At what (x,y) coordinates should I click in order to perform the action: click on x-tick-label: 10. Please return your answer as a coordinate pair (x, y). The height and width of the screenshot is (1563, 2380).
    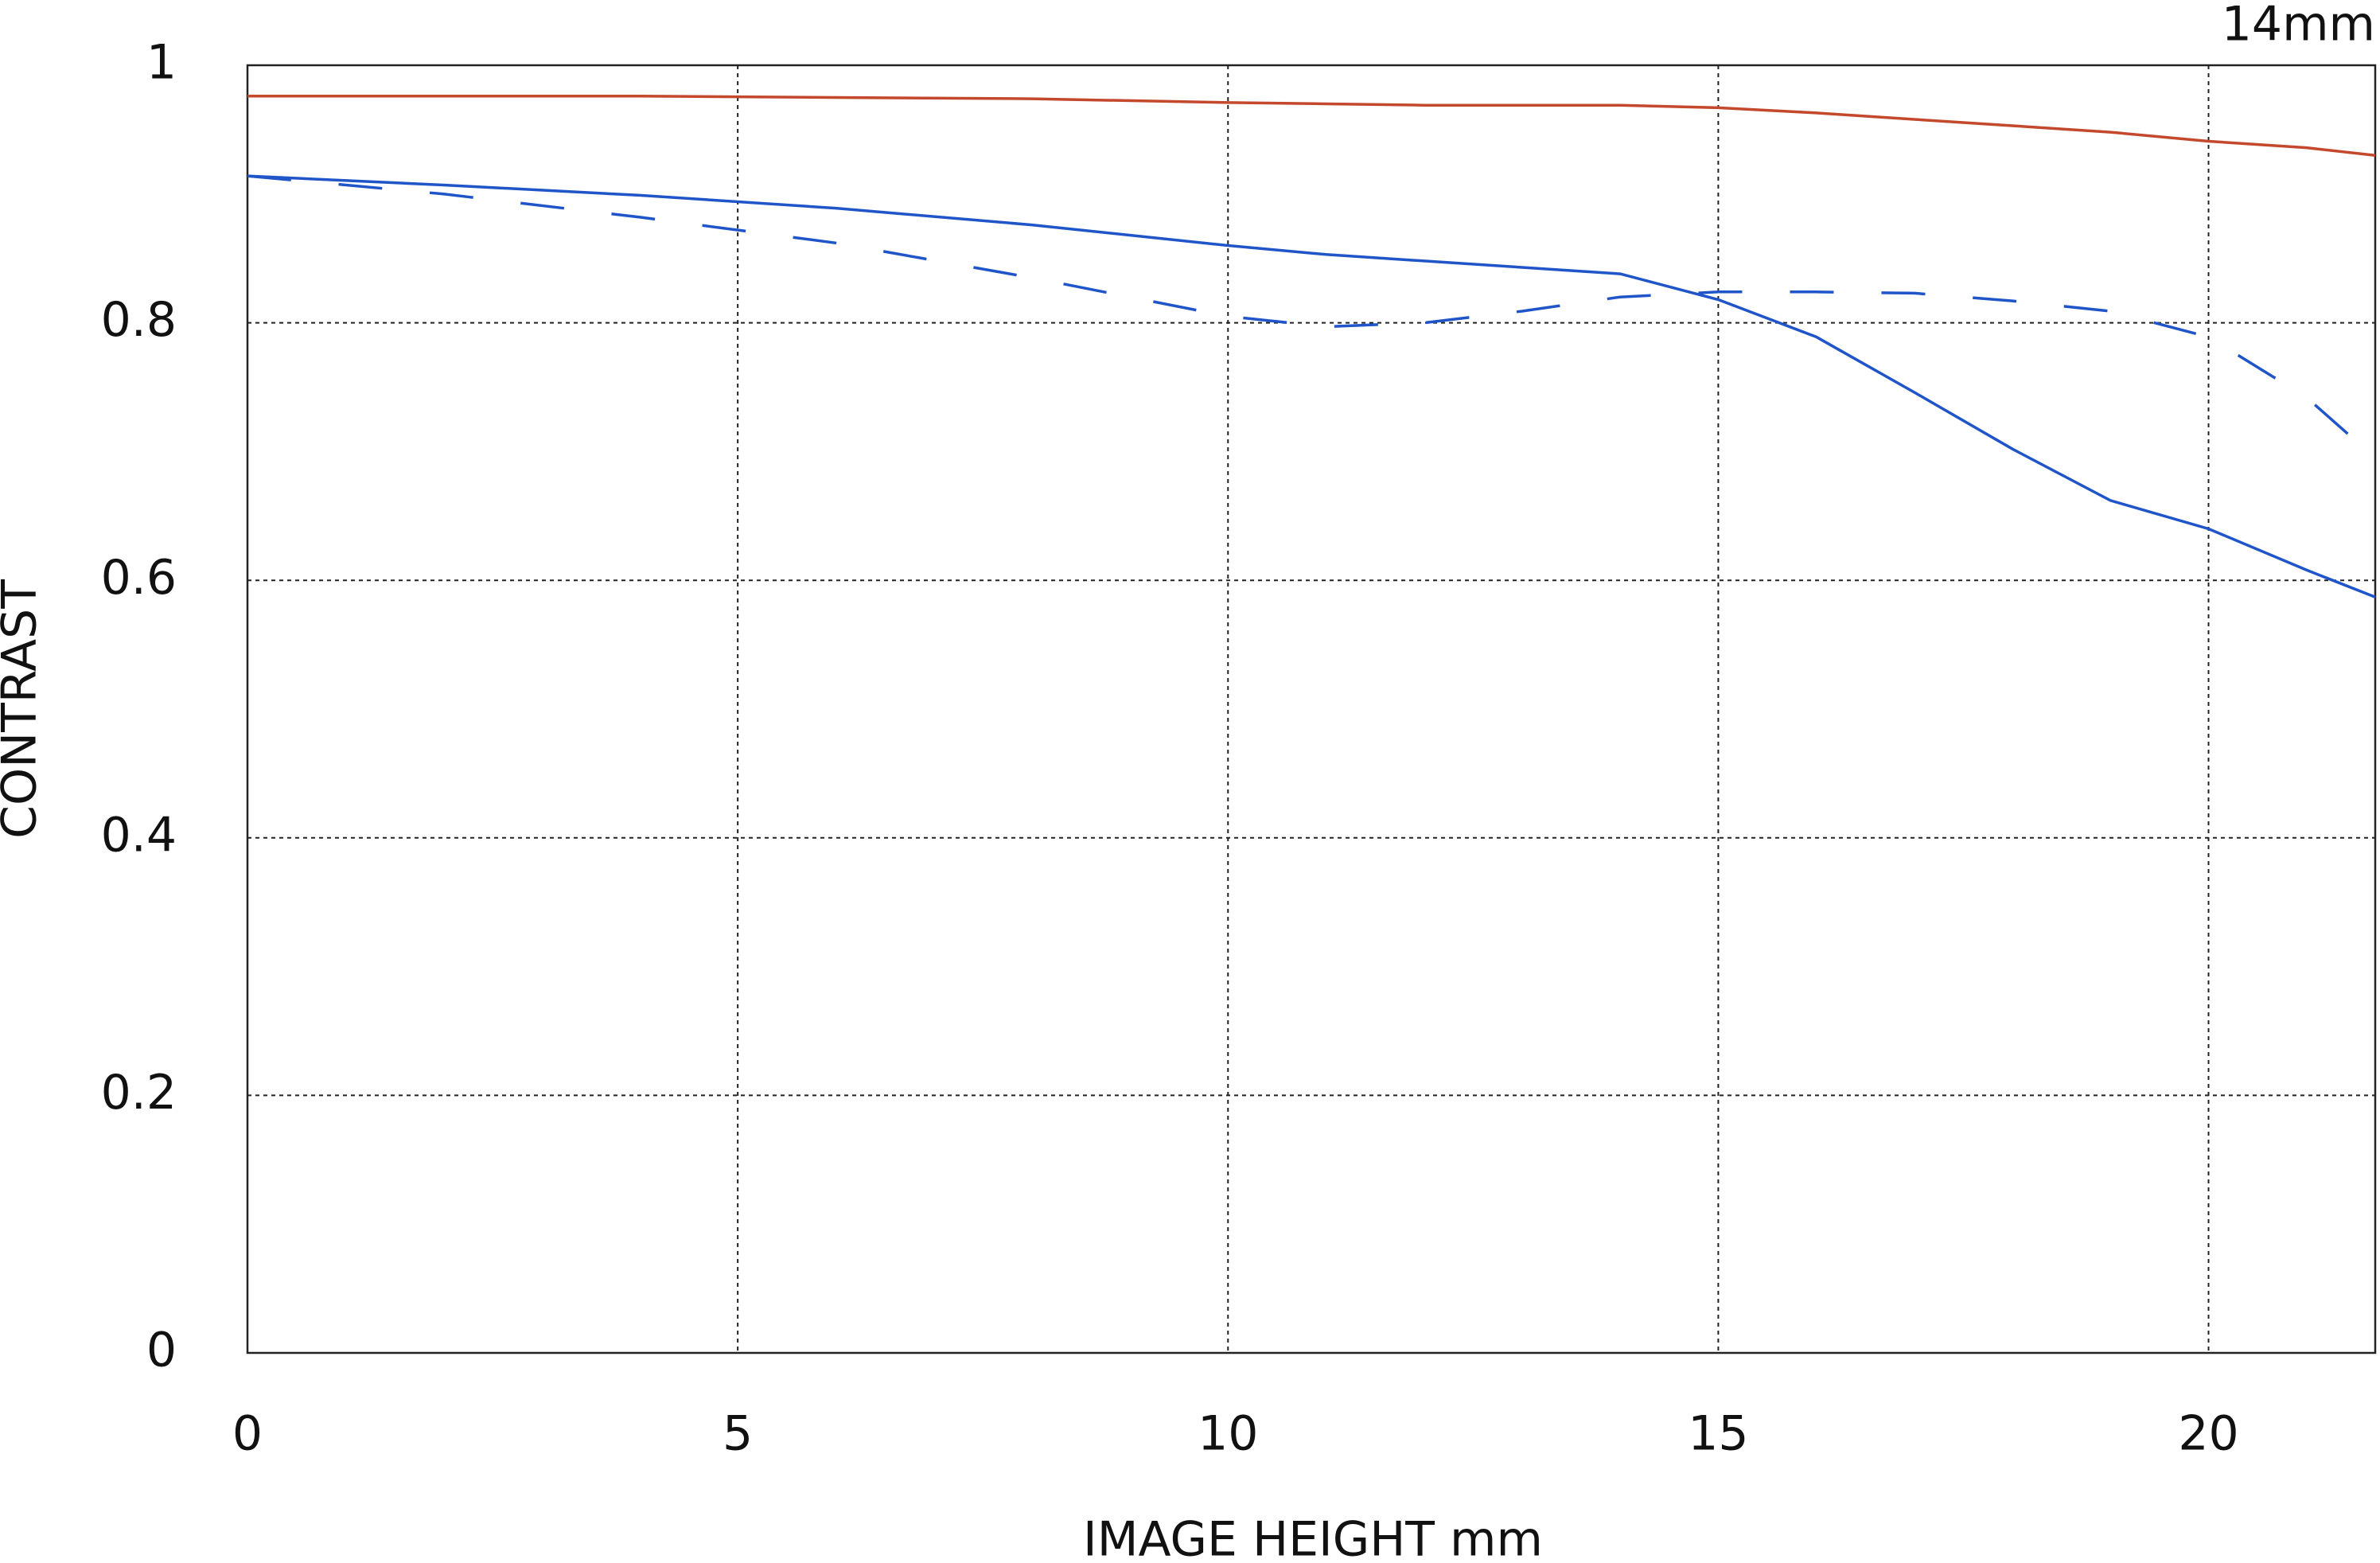
    Looking at the image, I should click on (1228, 1434).